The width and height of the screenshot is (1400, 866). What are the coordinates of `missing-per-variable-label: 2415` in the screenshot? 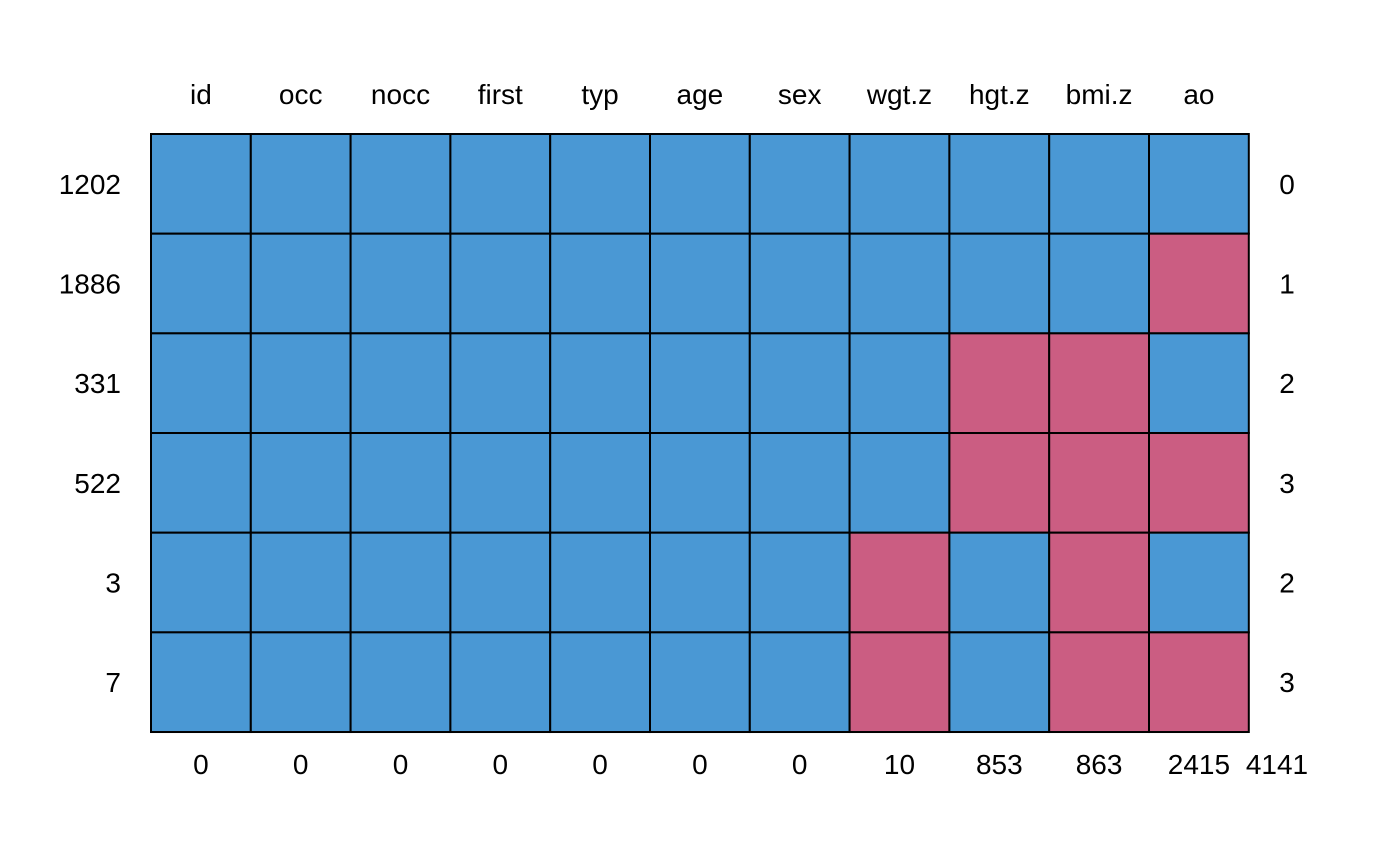 It's located at (1199, 764).